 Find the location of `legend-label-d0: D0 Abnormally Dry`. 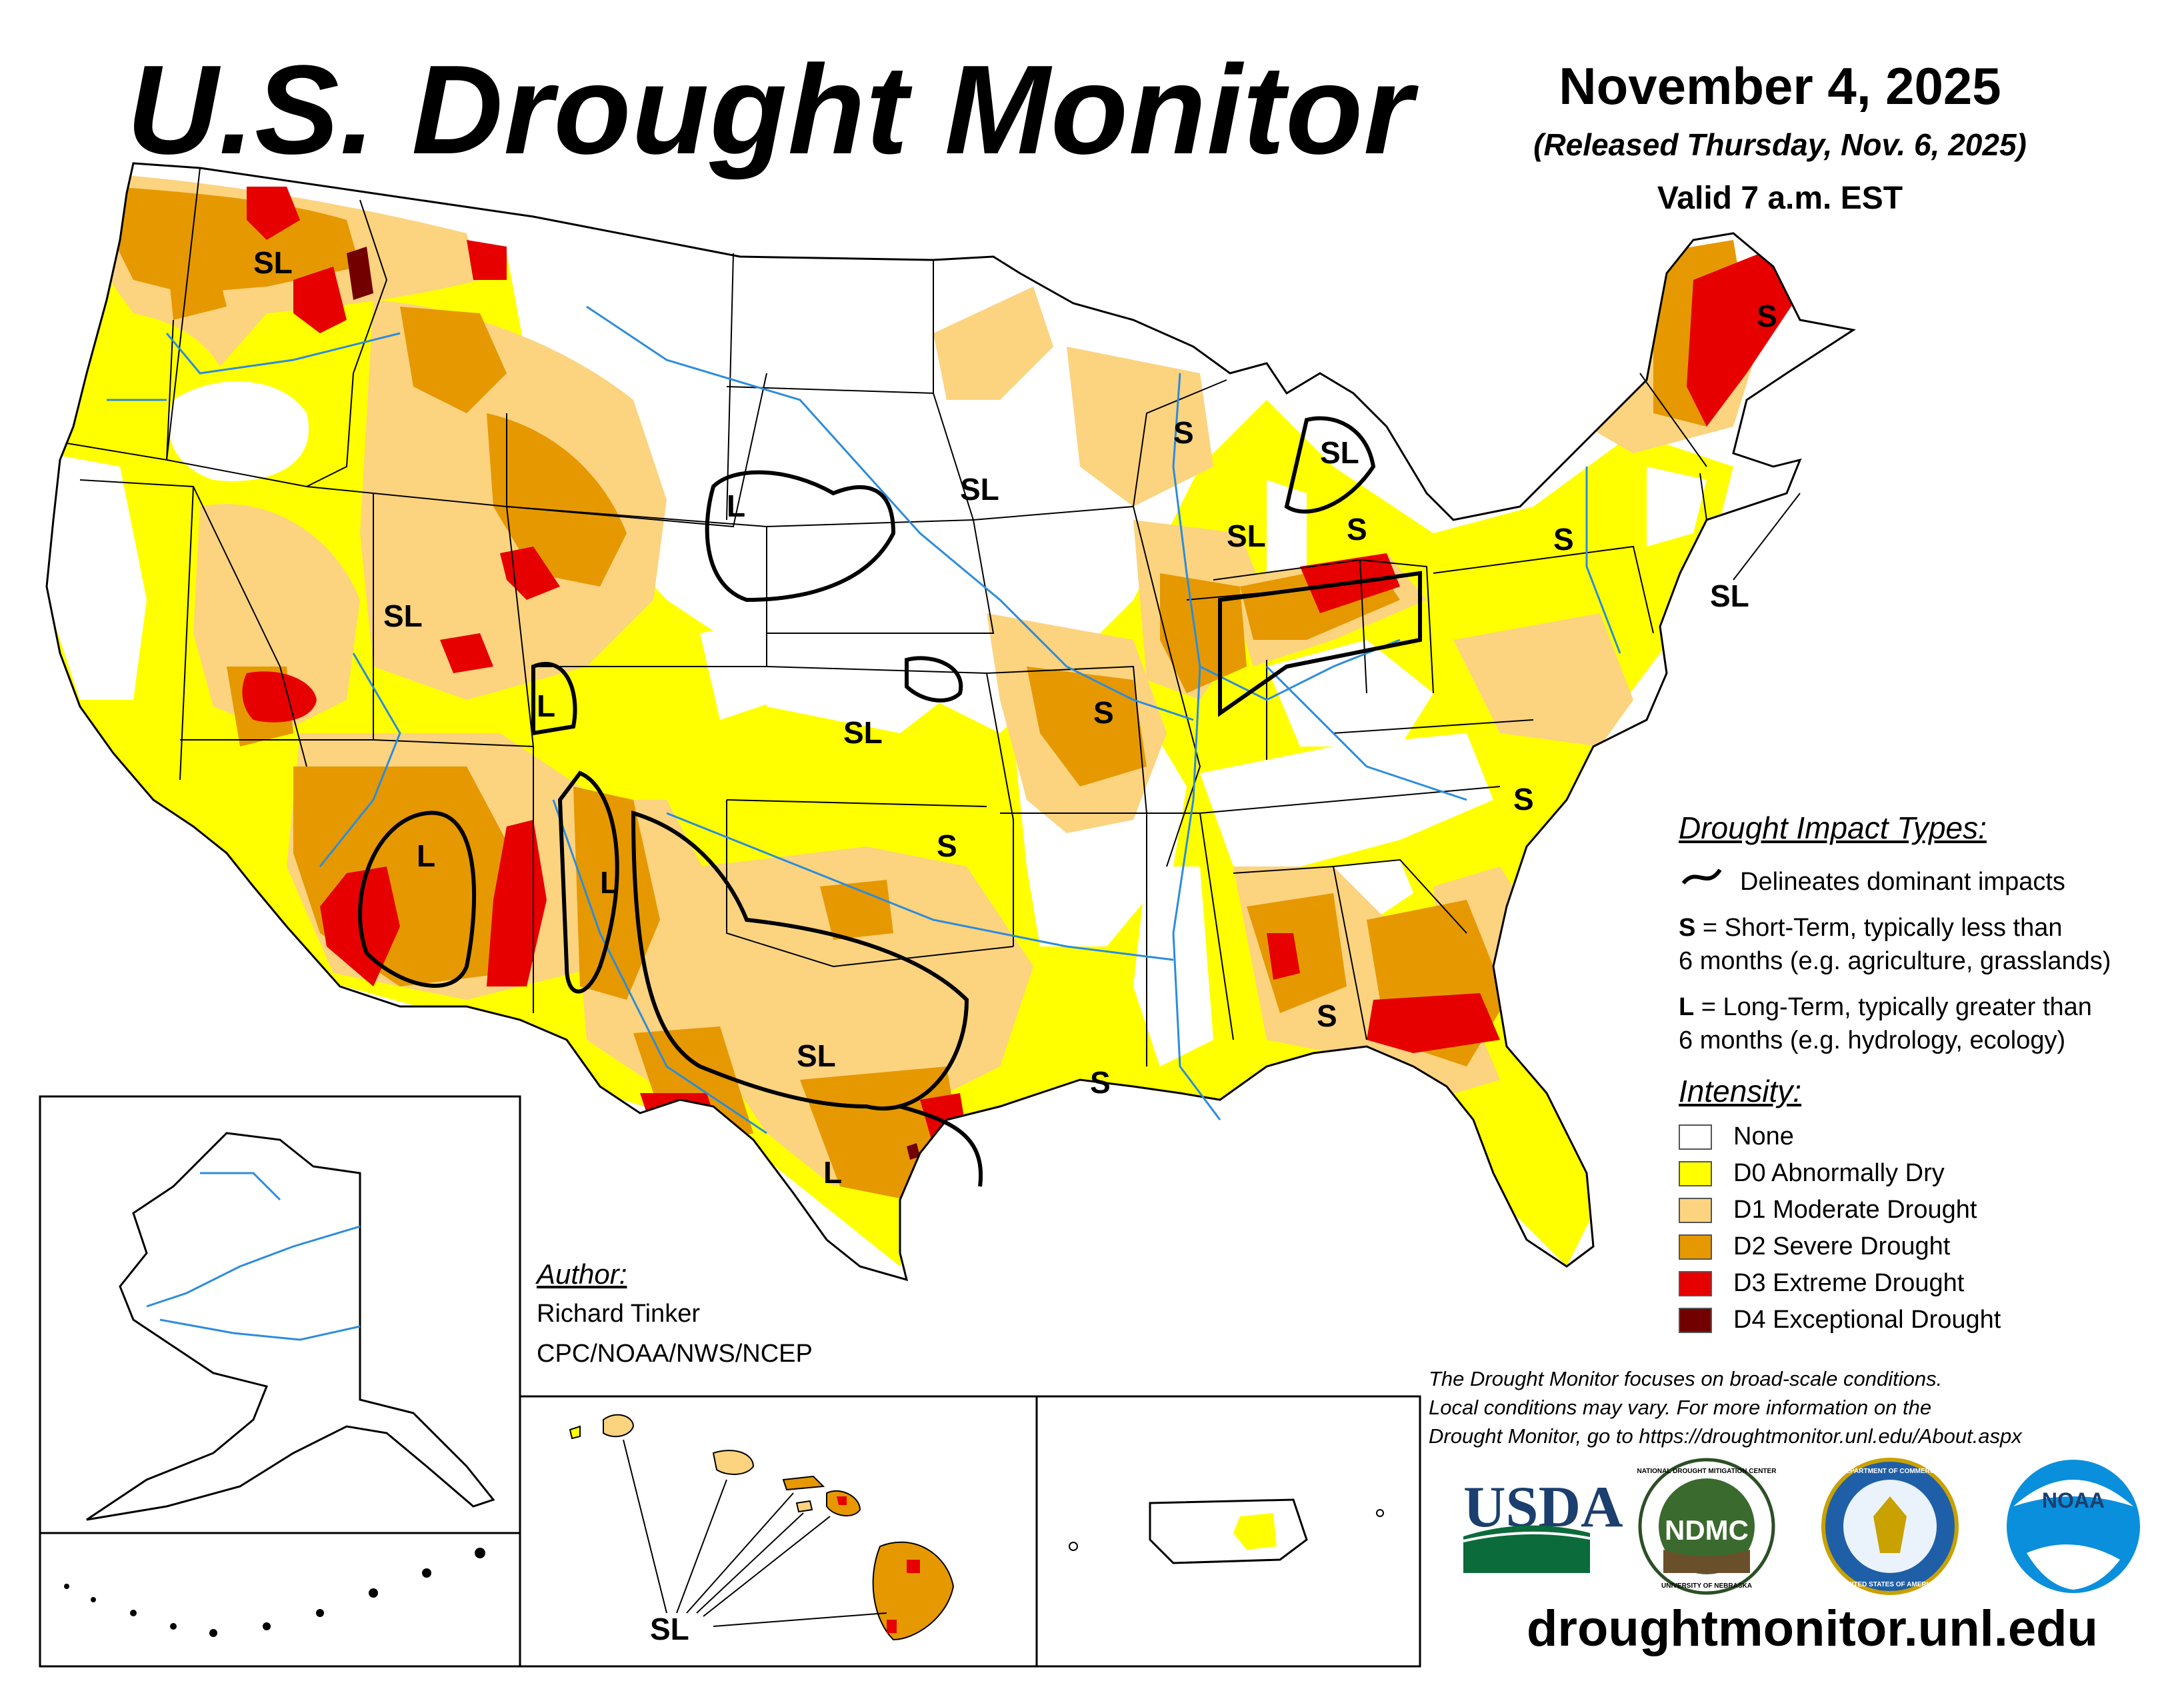

legend-label-d0: D0 Abnormally Dry is located at coordinates (1839, 1172).